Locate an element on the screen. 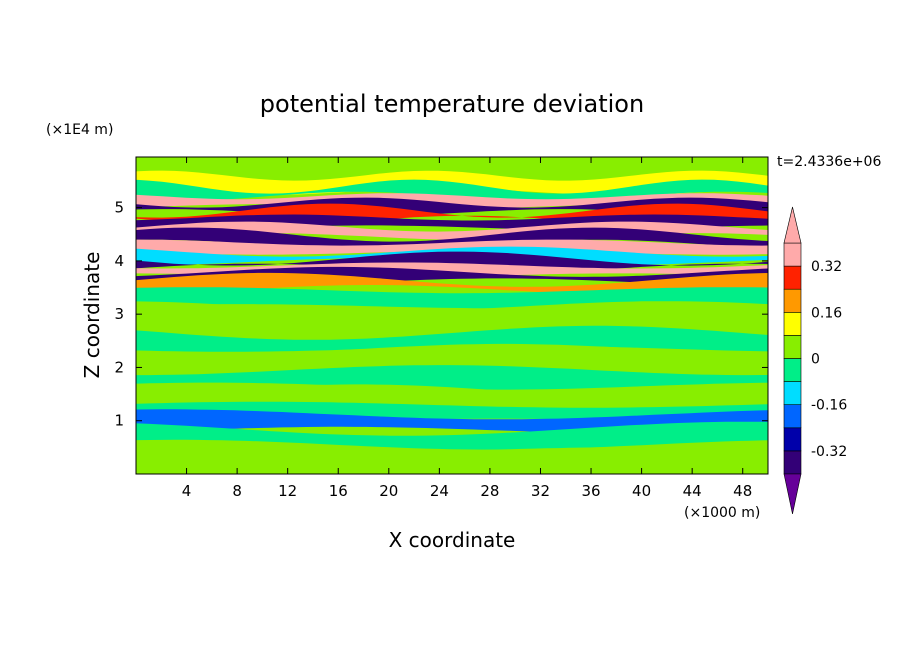 Image resolution: width=904 pixels, height=654 pixels. x-tick-label: 4 is located at coordinates (187, 491).